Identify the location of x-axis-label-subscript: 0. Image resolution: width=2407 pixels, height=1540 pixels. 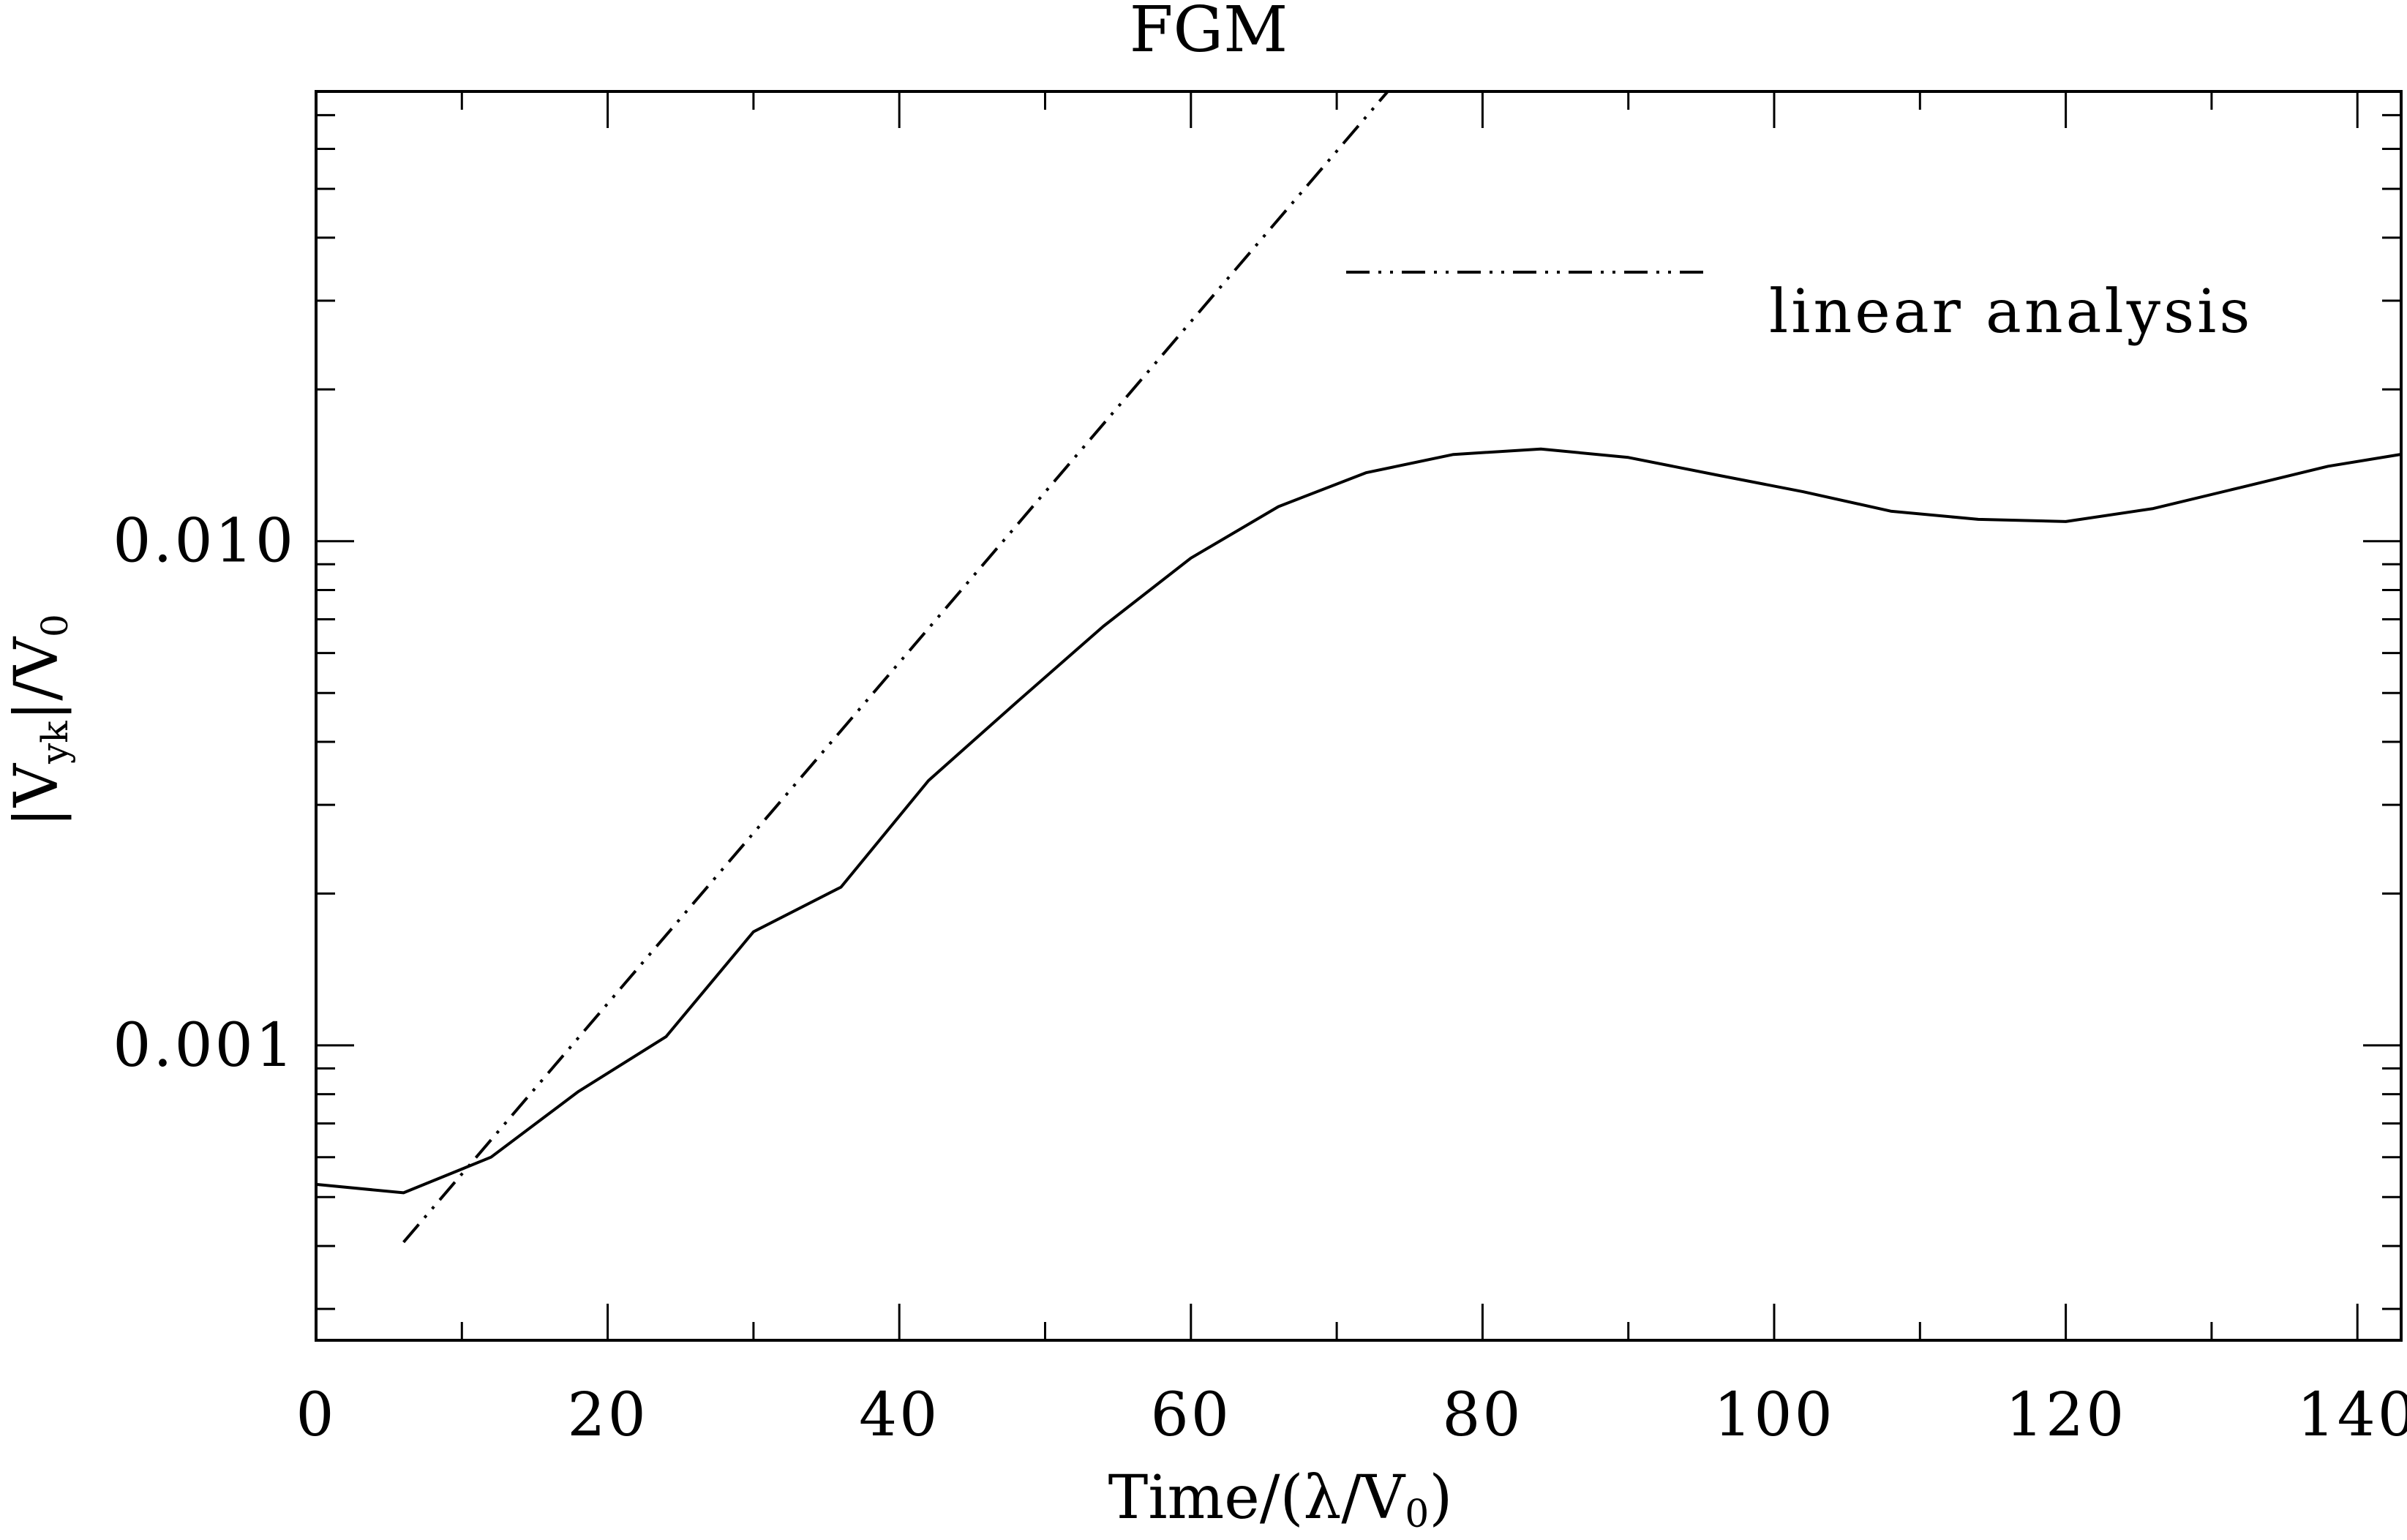
(1417, 1514).